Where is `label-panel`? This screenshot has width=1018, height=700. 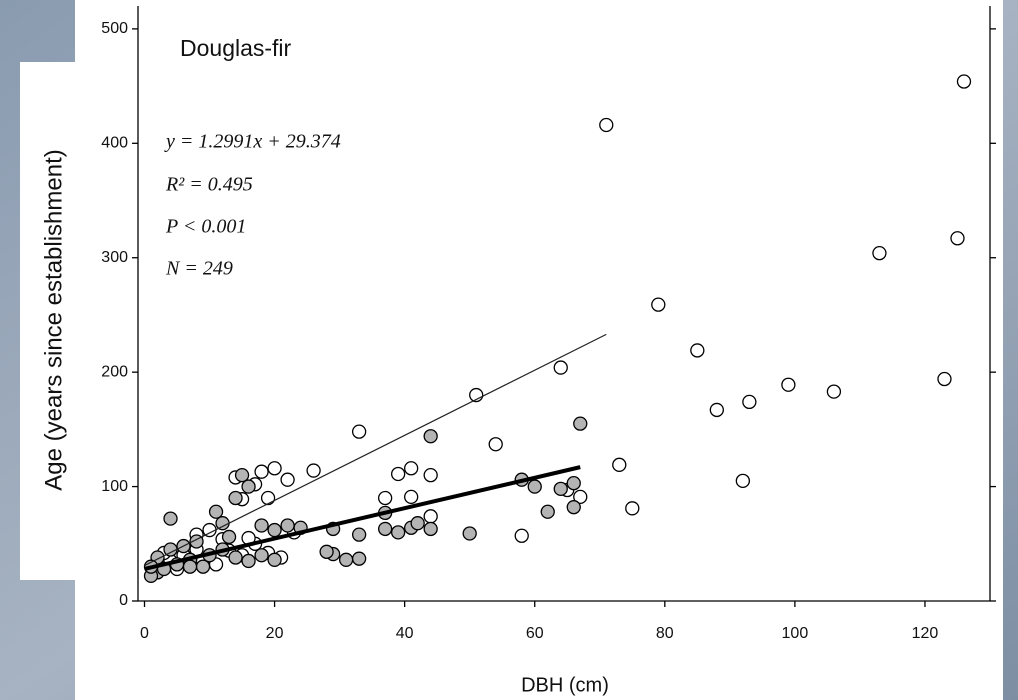 label-panel is located at coordinates (50, 321).